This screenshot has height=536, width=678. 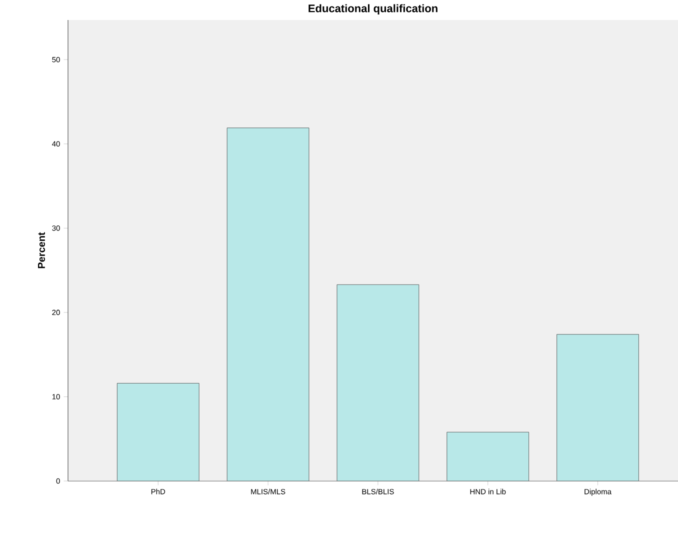 I want to click on chart-title: Educational qualification, so click(x=373, y=9).